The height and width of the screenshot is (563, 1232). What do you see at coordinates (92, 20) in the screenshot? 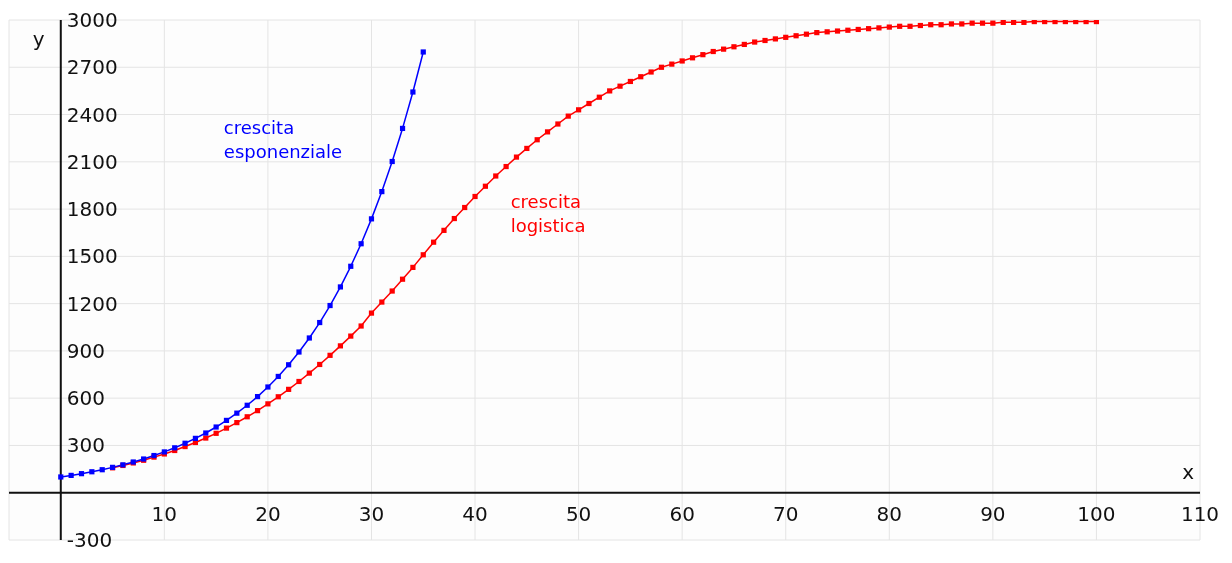
I see `y-tick-label: 3000` at bounding box center [92, 20].